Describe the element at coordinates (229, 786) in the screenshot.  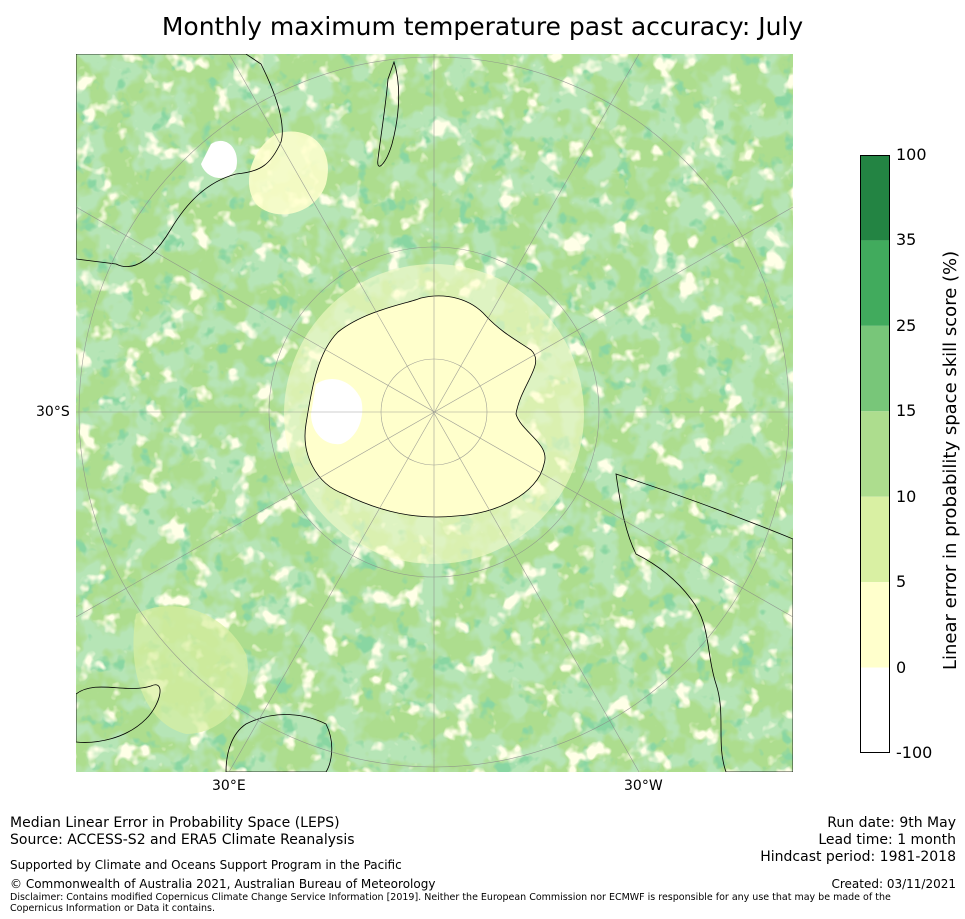
I see `longitude-label-30e: 30°E` at that location.